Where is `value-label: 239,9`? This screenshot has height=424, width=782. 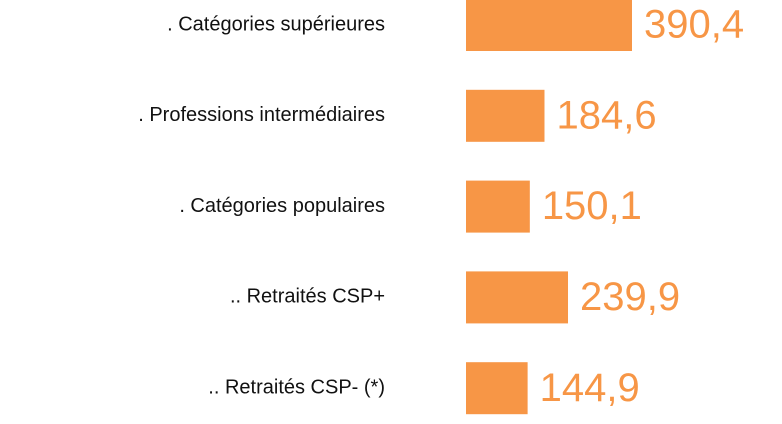
value-label: 239,9 is located at coordinates (630, 297).